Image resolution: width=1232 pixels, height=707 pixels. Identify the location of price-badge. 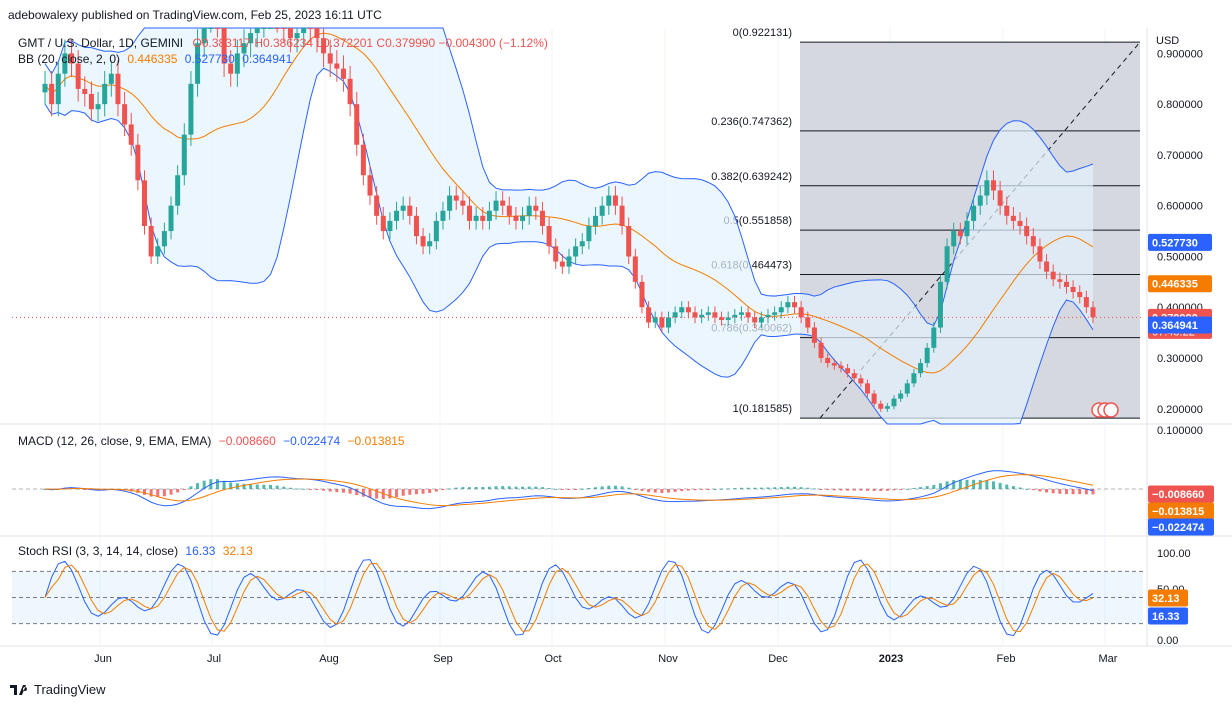
(1180, 284).